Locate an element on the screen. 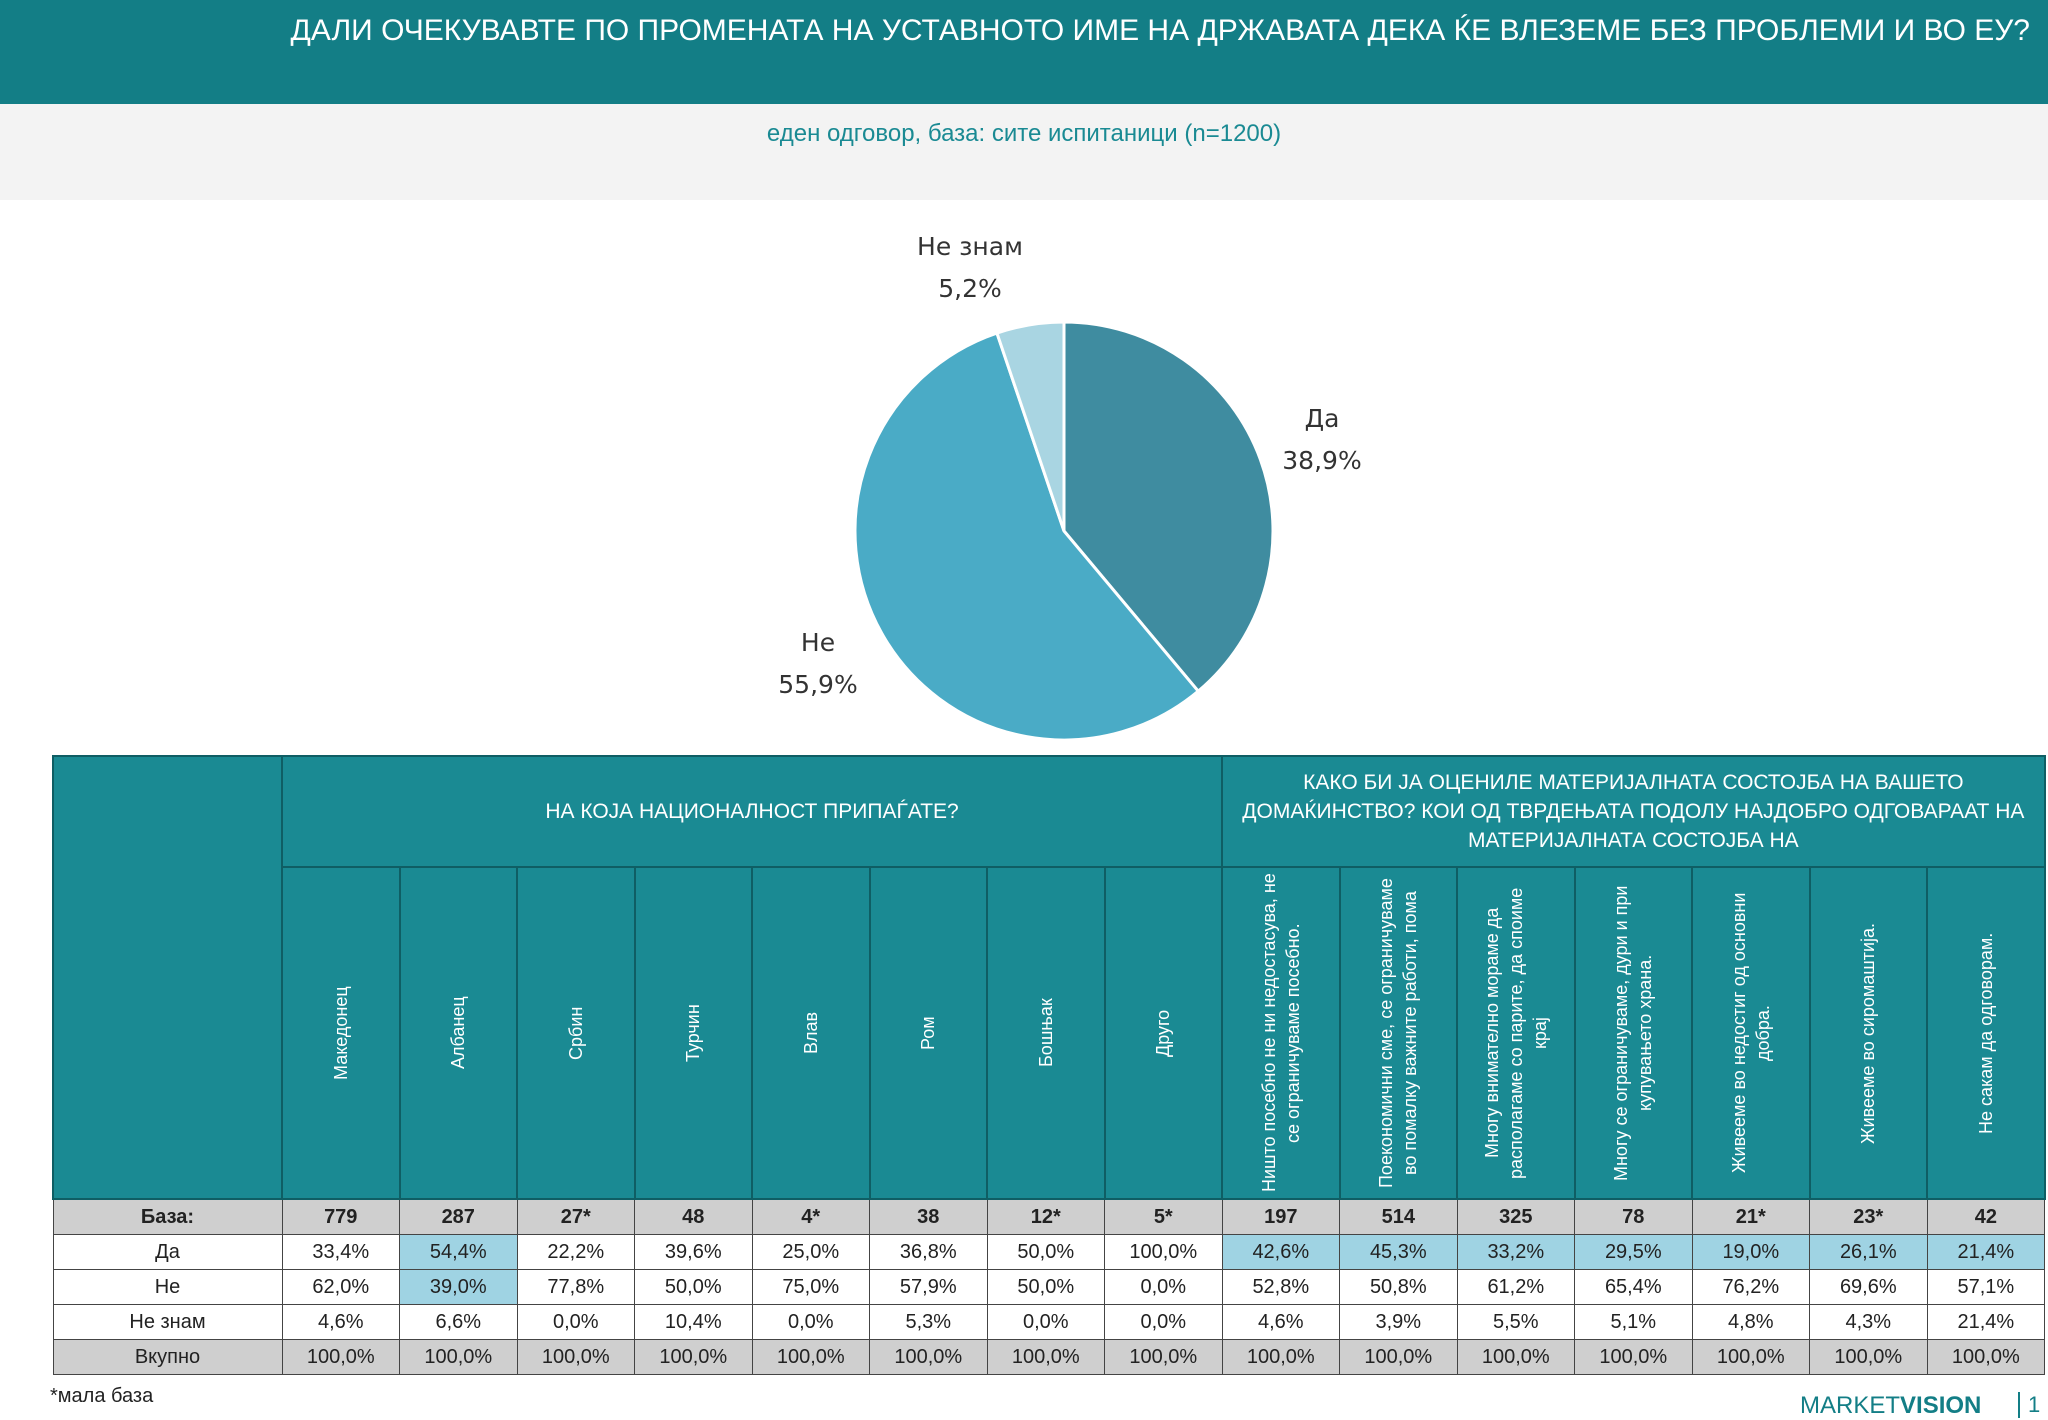  cell: 4,8% is located at coordinates (1751, 1322).